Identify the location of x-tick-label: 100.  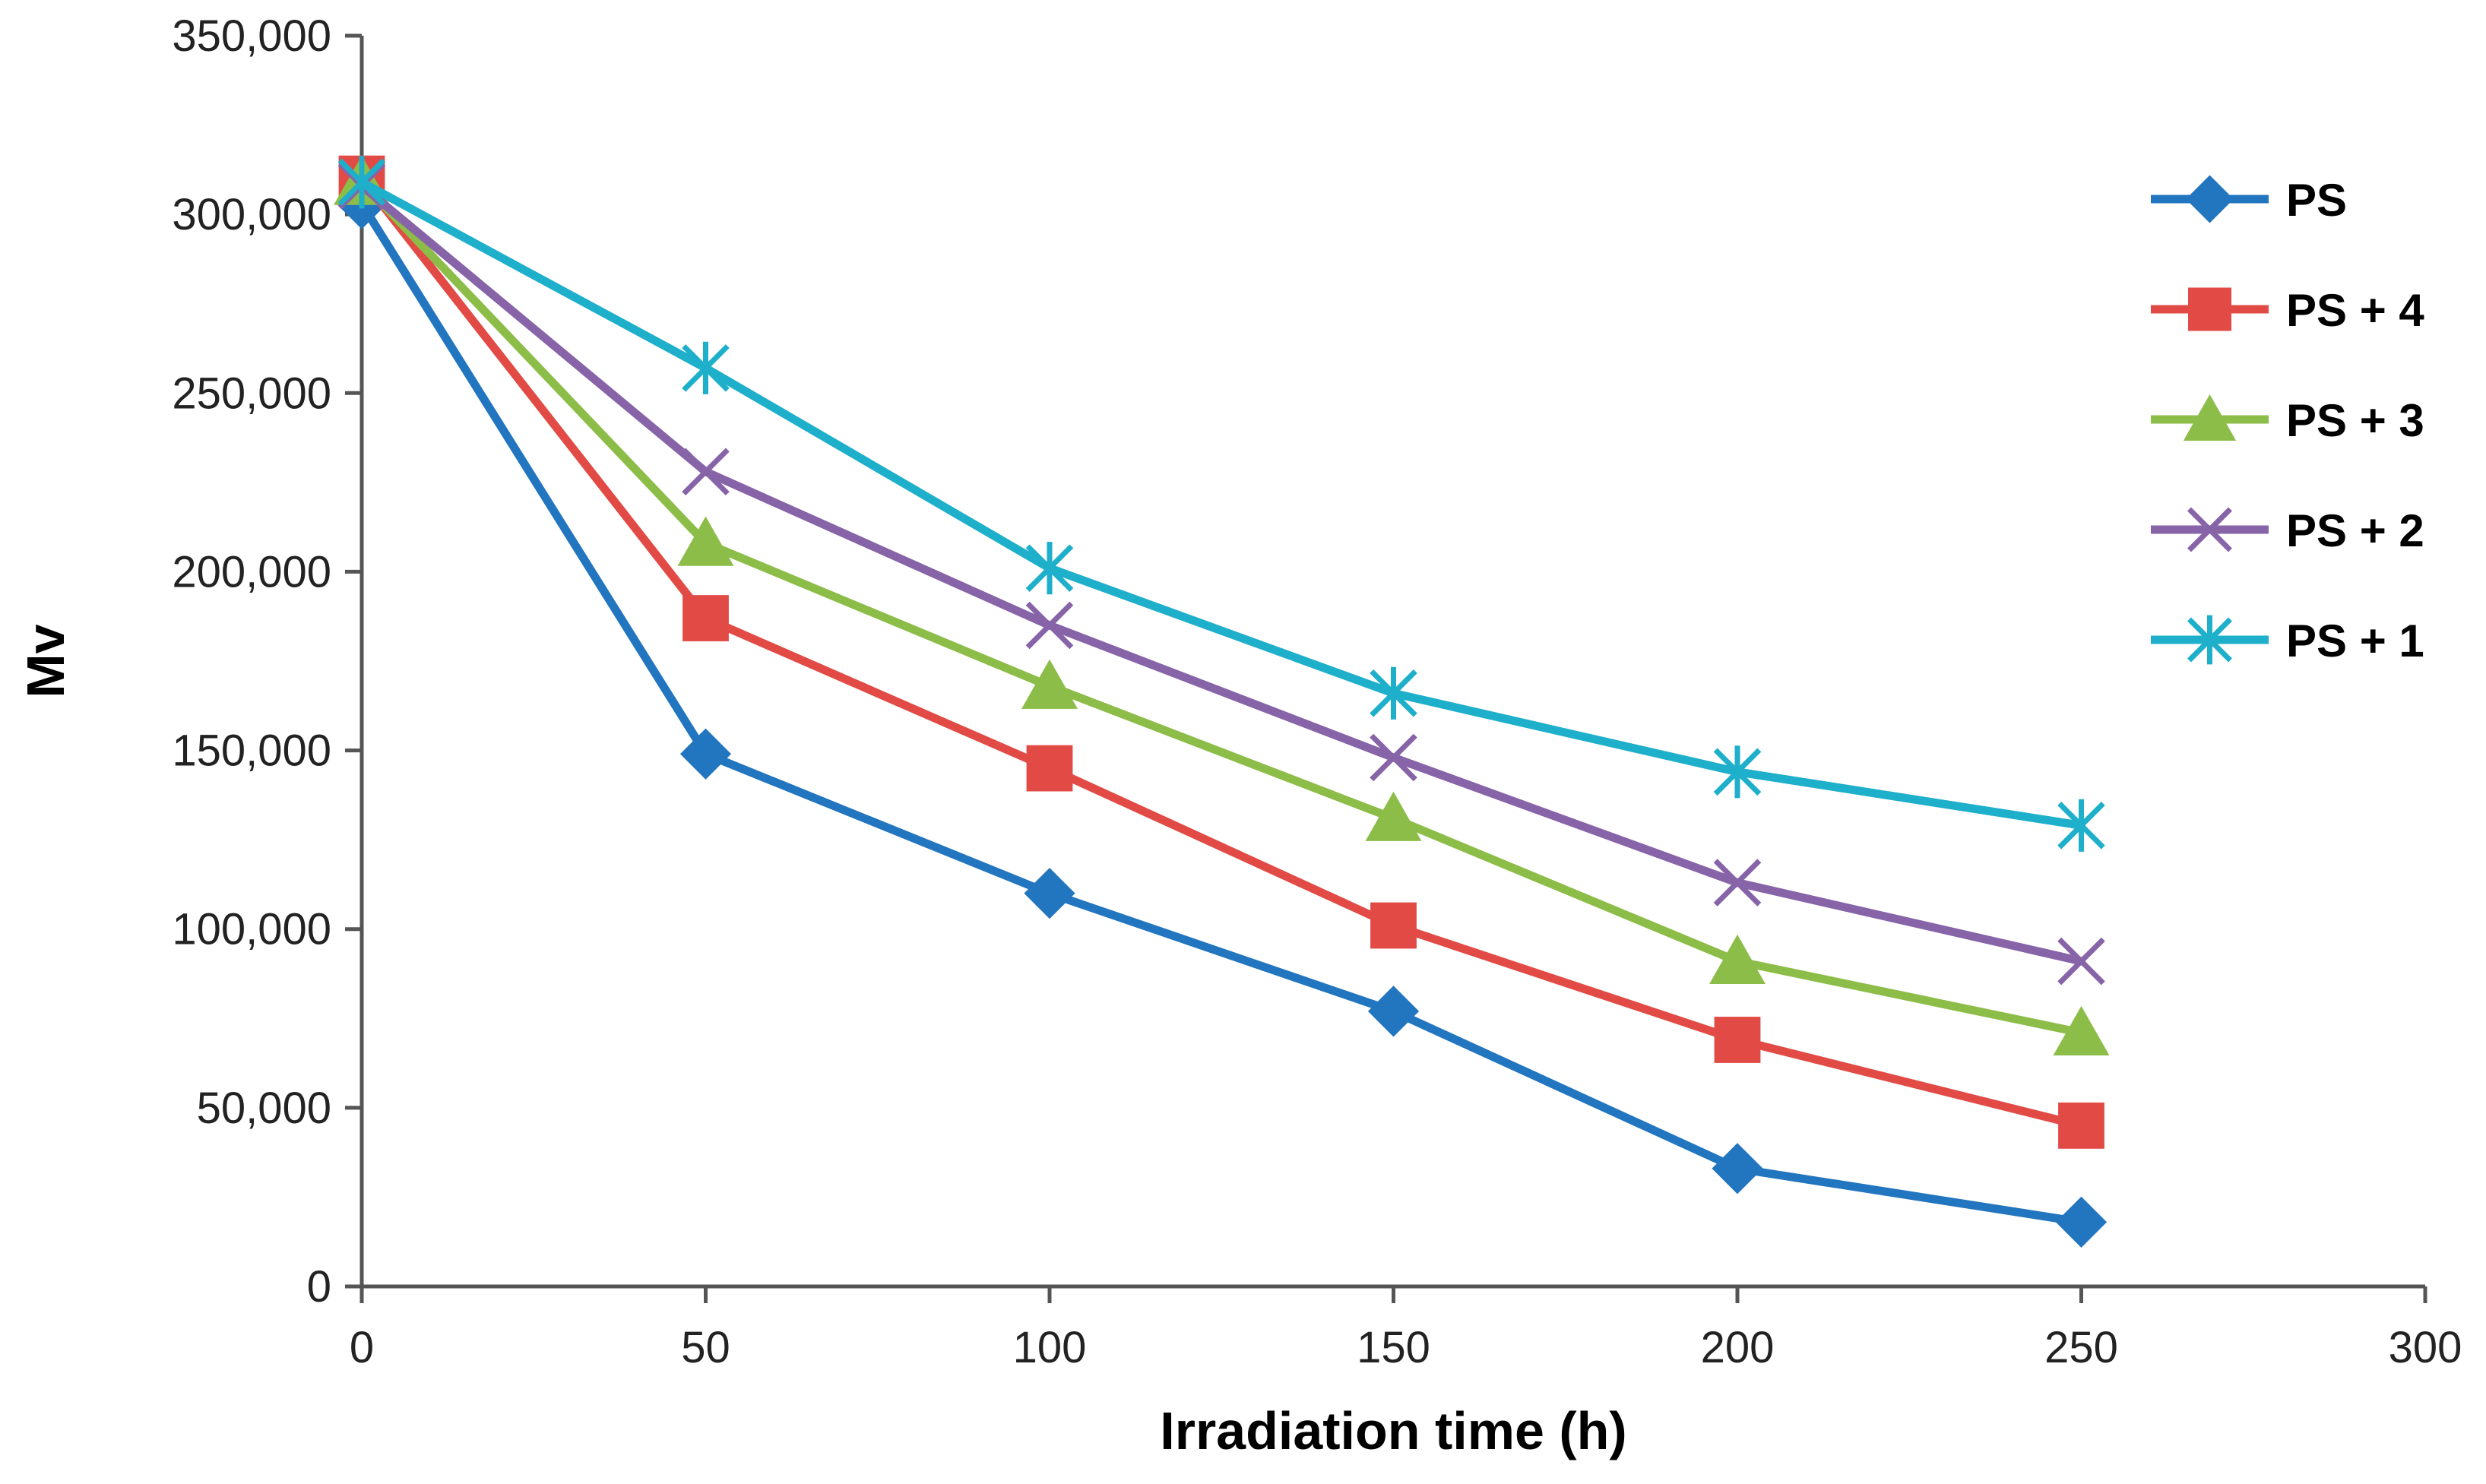
(1050, 1347).